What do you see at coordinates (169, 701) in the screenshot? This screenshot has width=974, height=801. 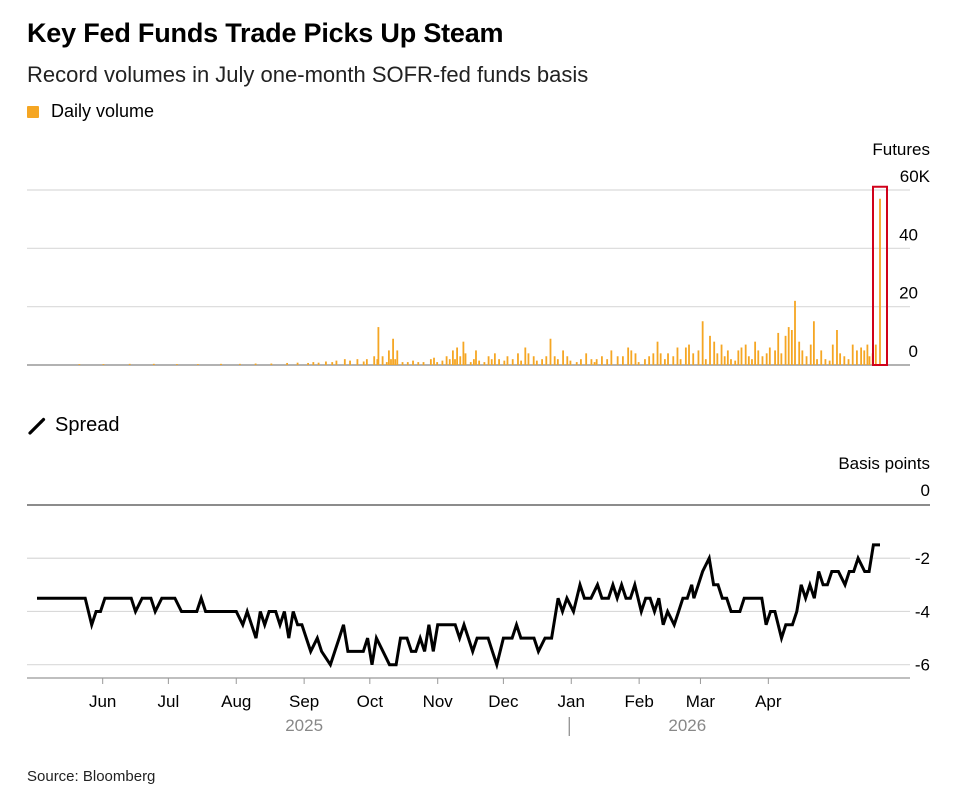 I see `x-tick-label: Jul` at bounding box center [169, 701].